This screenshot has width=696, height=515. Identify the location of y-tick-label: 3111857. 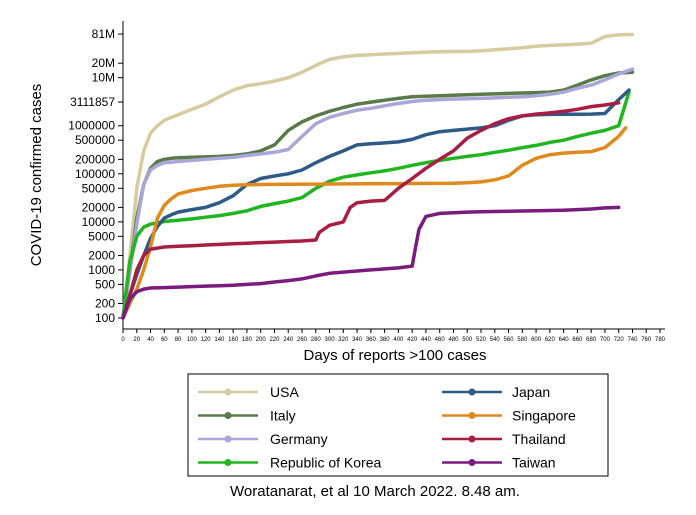
(92, 102).